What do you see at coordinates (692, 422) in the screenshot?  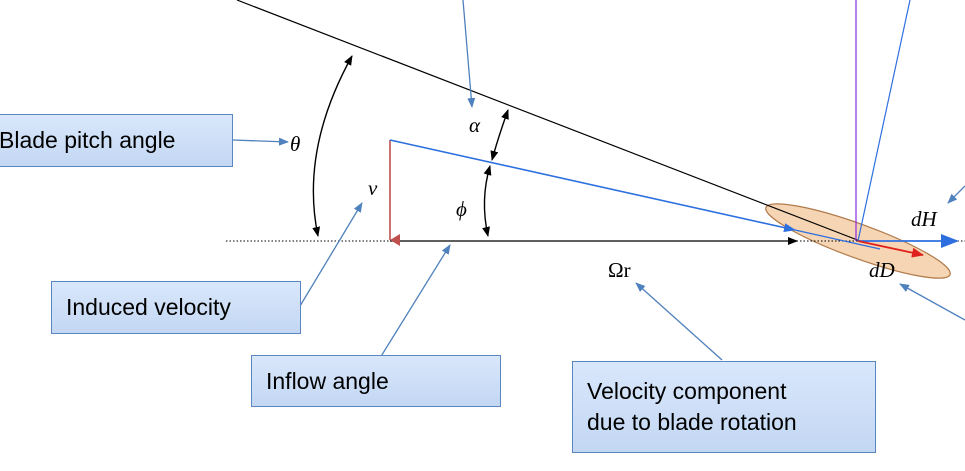 I see `blade-rotation-label-line2: due to blade rotation` at bounding box center [692, 422].